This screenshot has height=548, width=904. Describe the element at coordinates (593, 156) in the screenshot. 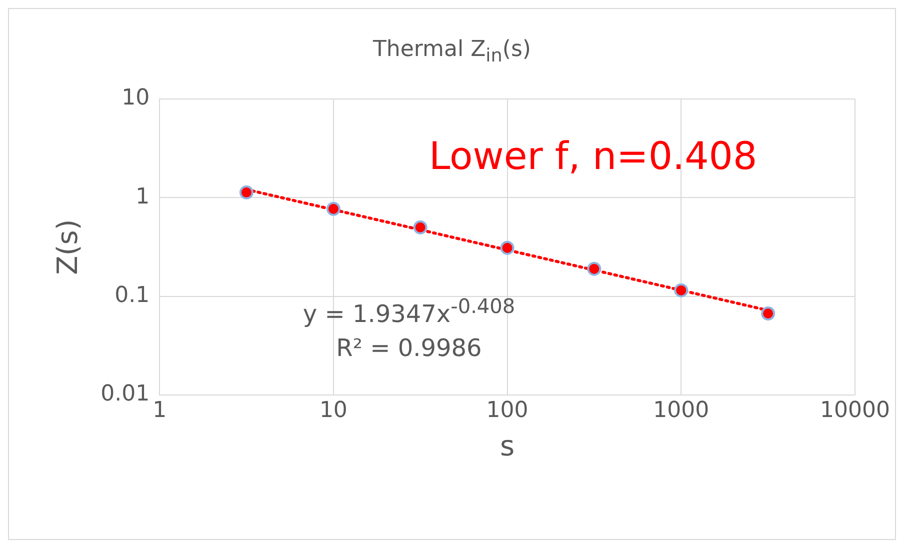

I see `annotation: Lower f, n=0.408` at that location.